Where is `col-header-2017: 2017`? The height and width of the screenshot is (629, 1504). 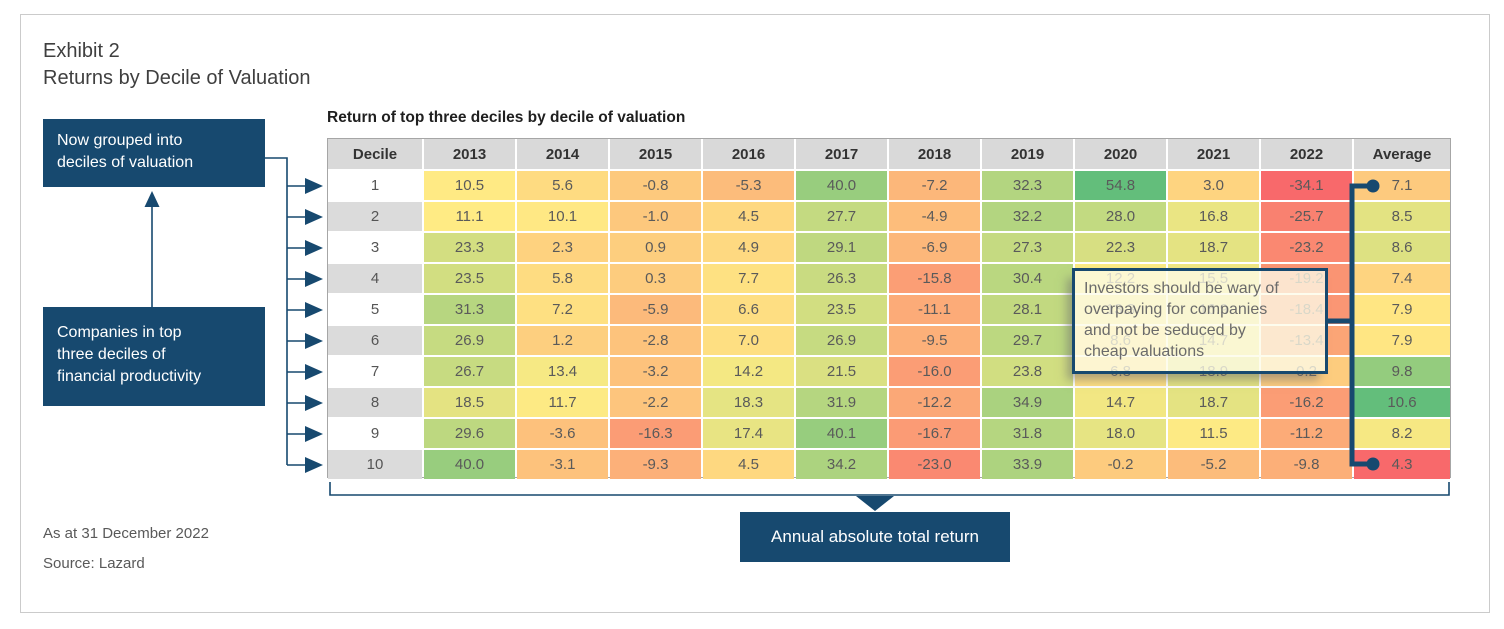 col-header-2017: 2017 is located at coordinates (841, 154).